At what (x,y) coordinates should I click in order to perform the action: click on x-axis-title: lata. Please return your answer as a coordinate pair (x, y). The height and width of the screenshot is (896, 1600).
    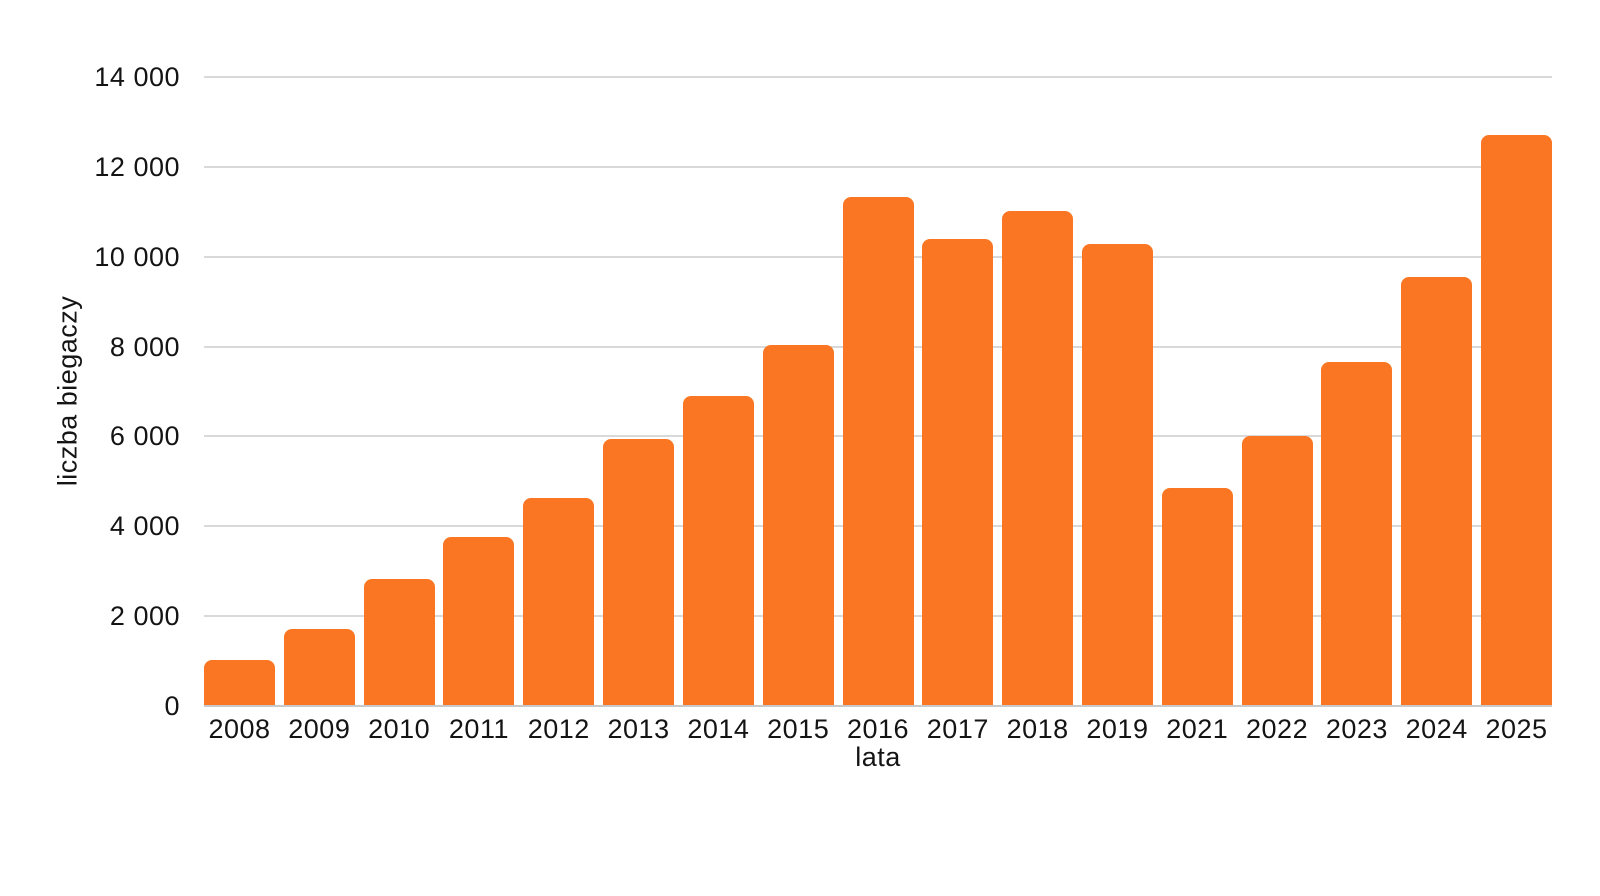
    Looking at the image, I should click on (878, 757).